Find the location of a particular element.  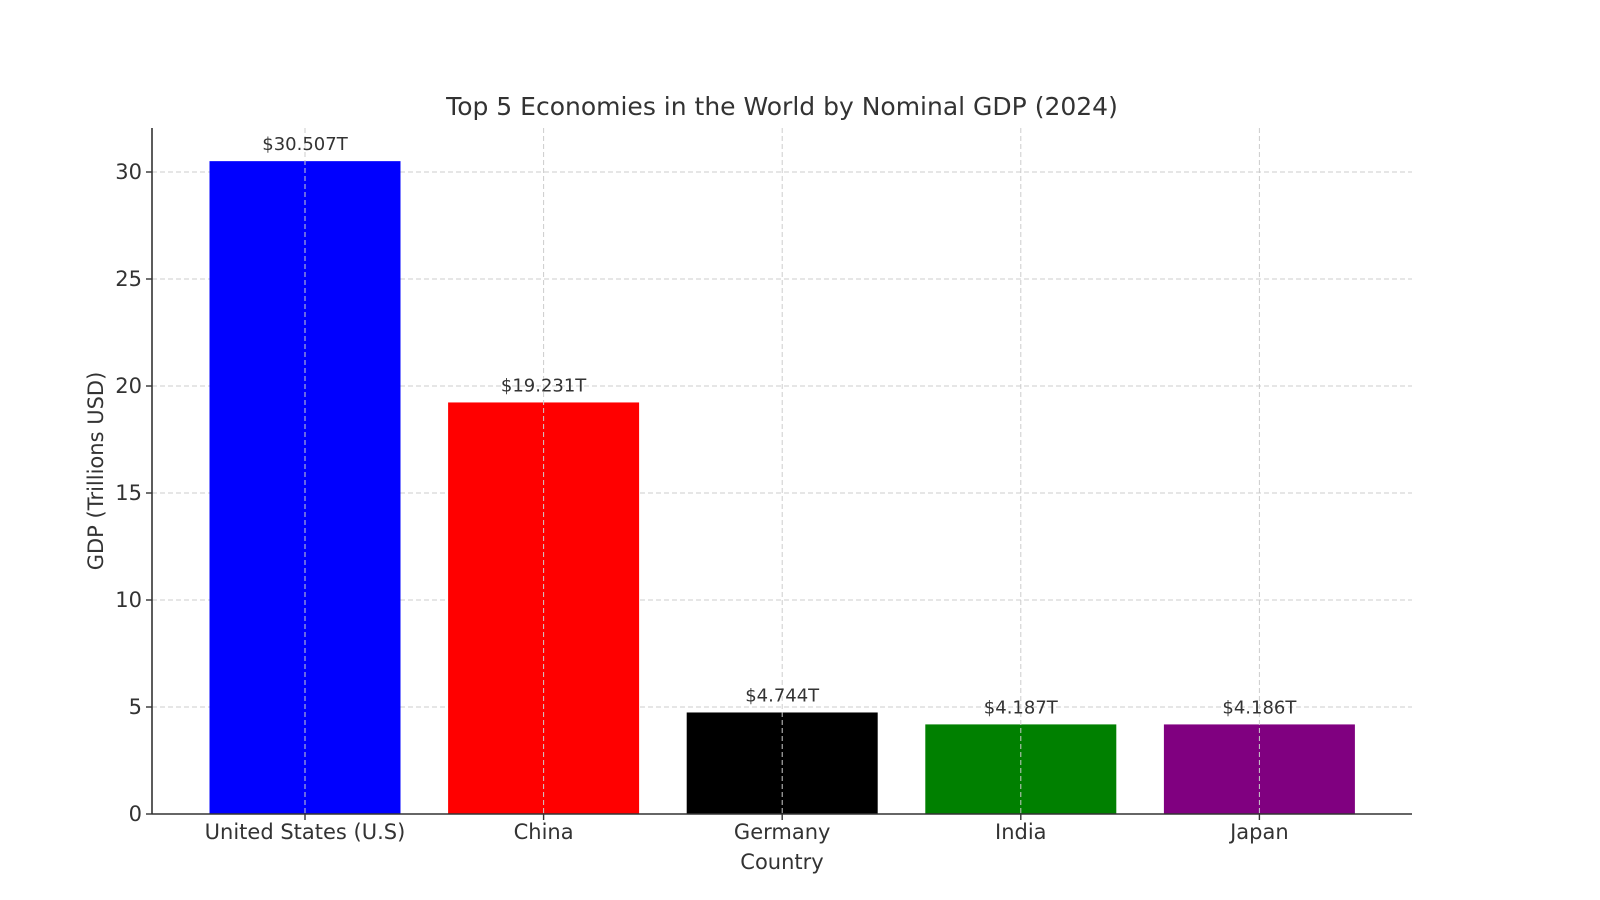

y-tick-label: 0 is located at coordinates (135, 814).